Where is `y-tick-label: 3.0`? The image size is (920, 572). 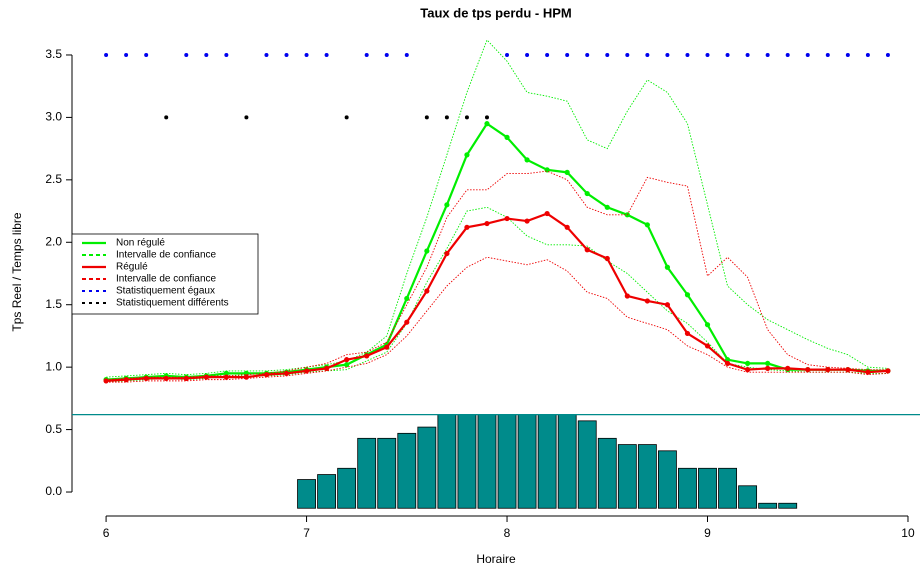
y-tick-label: 3.0 is located at coordinates (53, 117).